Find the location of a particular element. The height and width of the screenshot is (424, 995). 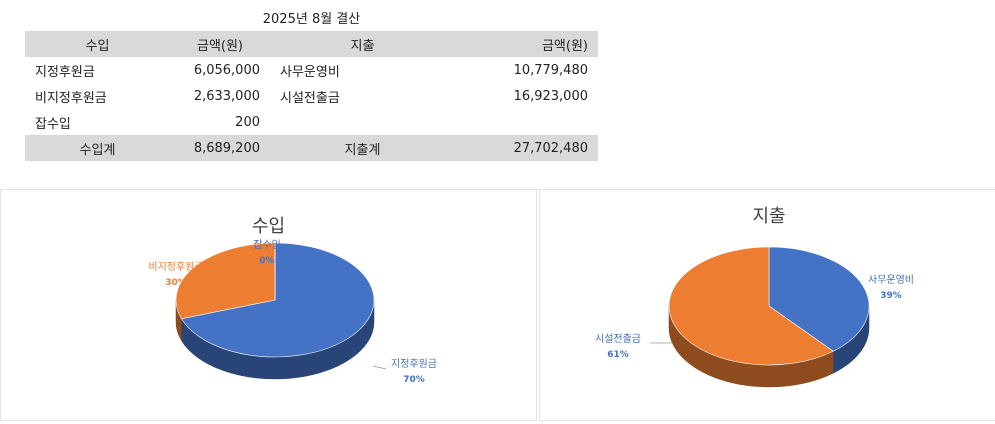

income-amount: 6,056,000 is located at coordinates (220, 70).